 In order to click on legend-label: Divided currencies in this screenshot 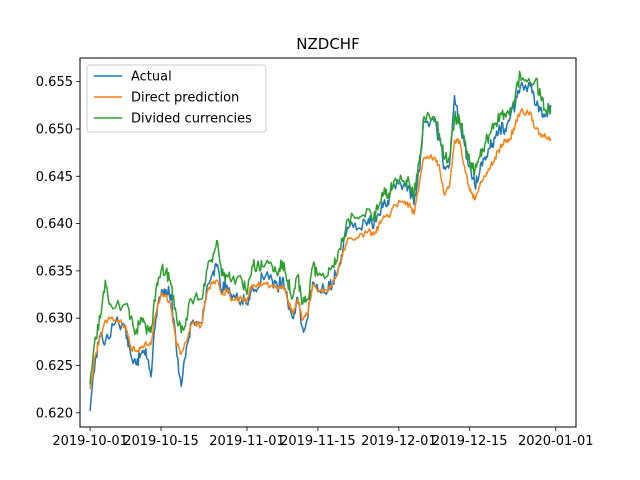, I will do `click(191, 119)`.